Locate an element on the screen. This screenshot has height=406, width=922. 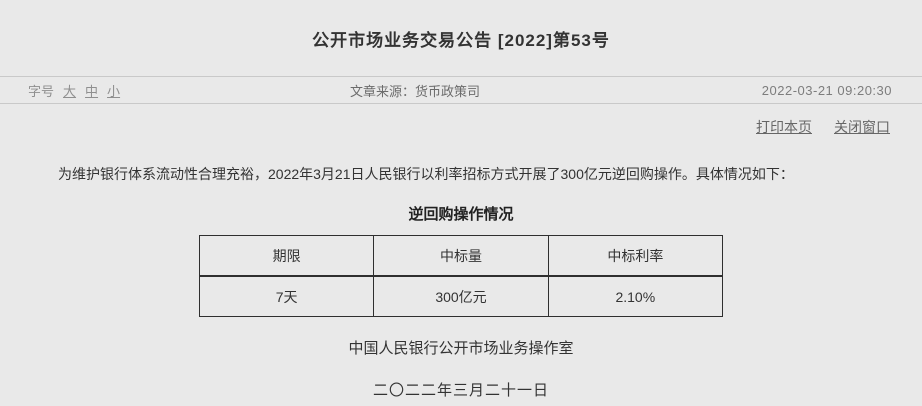
issuing-office: 中国人民银行公开市场业务操作室 is located at coordinates (461, 348).